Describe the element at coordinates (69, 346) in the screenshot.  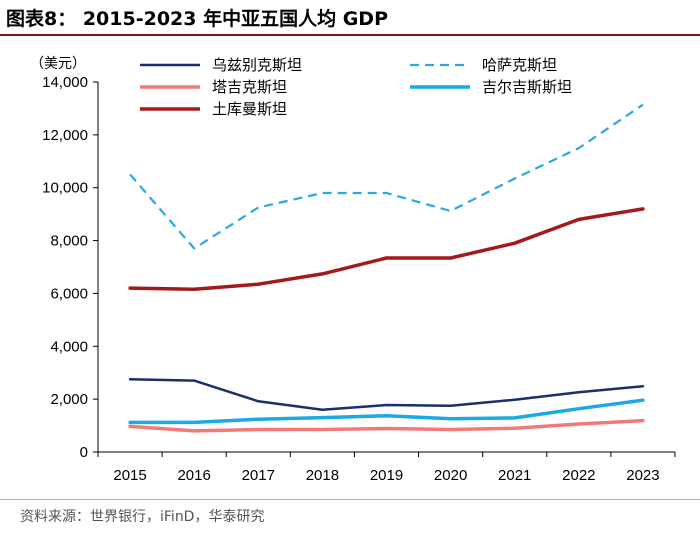
I see `y-tick-label: 4,000` at that location.